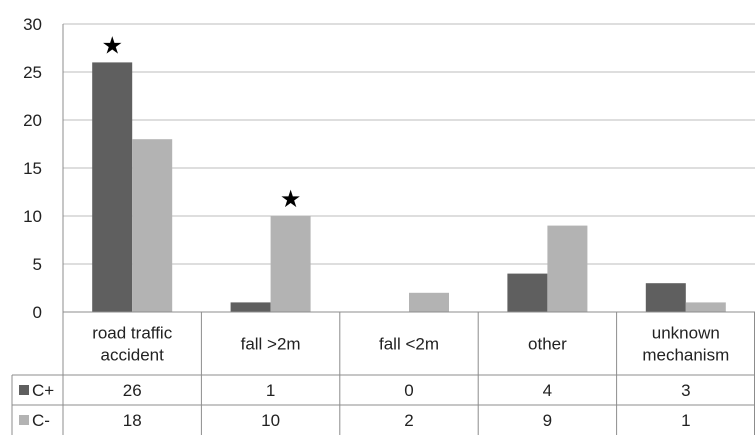  What do you see at coordinates (547, 344) in the screenshot?
I see `category-label: other` at bounding box center [547, 344].